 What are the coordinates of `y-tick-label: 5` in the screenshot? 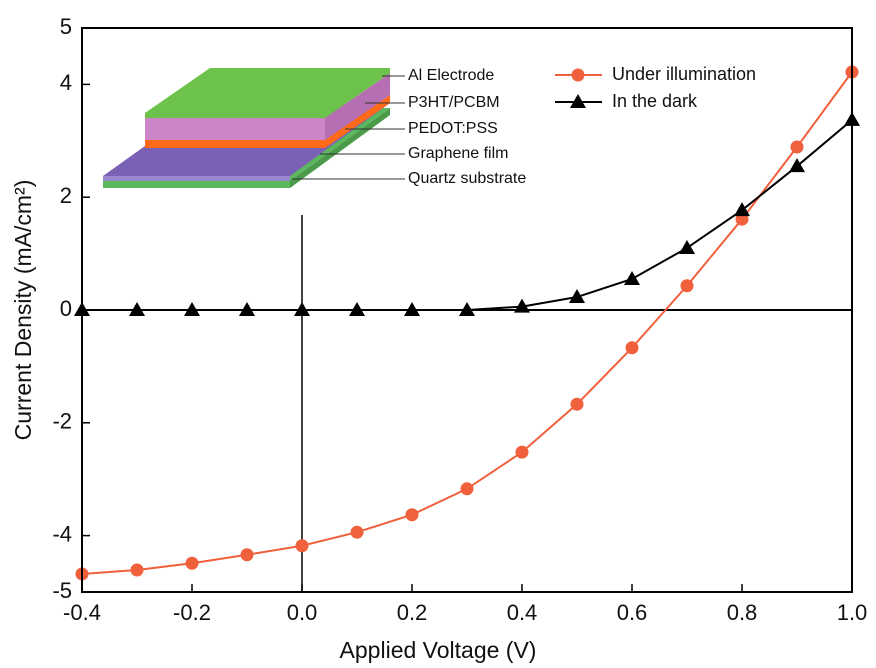 It's located at (66, 26).